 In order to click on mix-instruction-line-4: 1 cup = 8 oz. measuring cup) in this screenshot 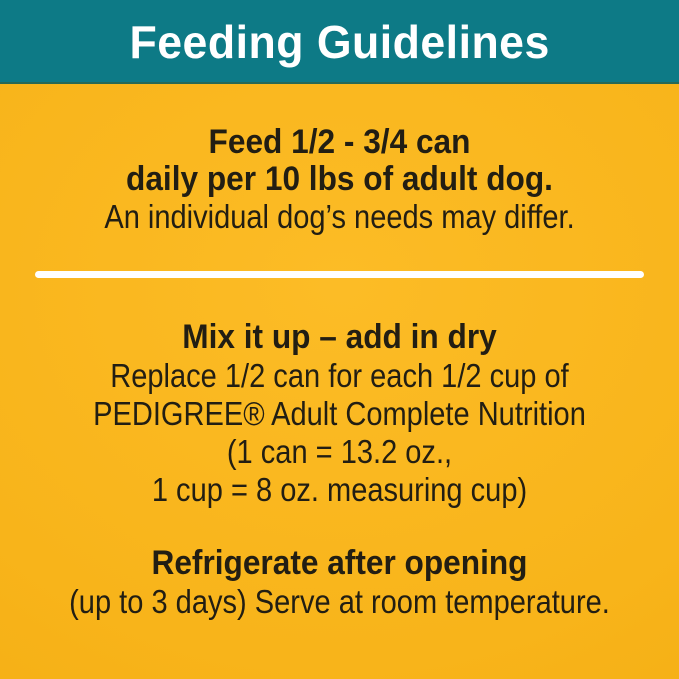, I will do `click(339, 489)`.